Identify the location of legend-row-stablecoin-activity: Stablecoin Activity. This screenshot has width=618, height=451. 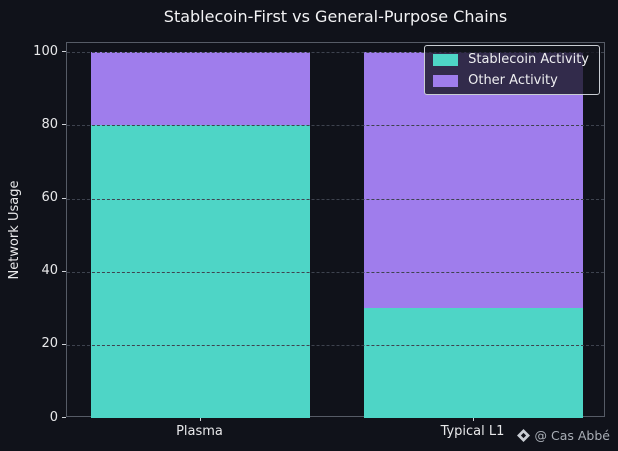
(511, 59).